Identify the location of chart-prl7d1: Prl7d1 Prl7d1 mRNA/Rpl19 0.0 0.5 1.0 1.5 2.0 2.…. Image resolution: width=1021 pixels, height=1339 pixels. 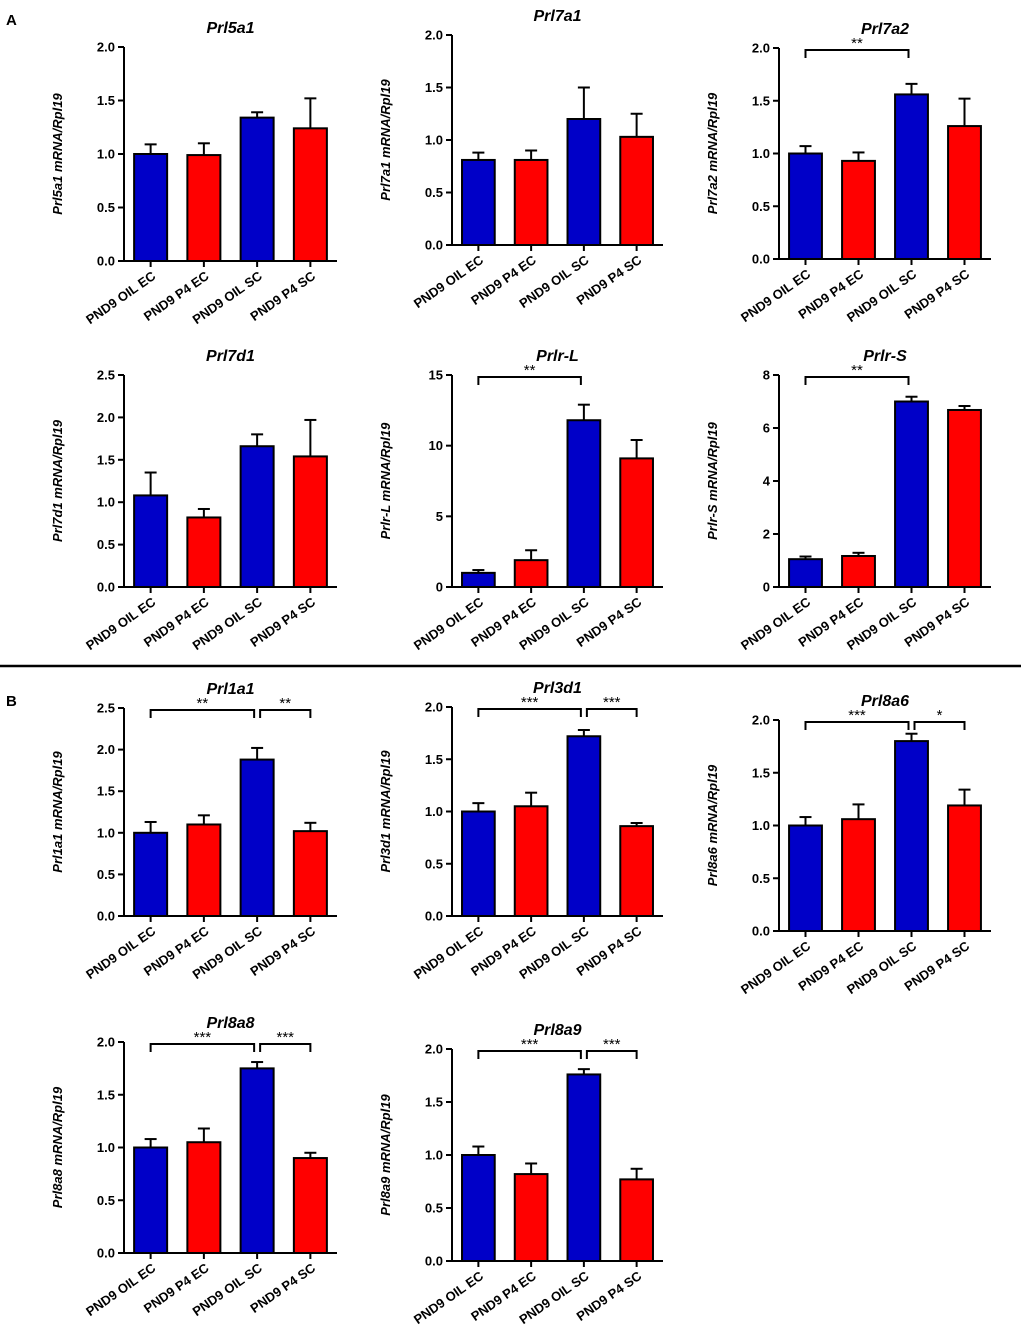
(193, 500).